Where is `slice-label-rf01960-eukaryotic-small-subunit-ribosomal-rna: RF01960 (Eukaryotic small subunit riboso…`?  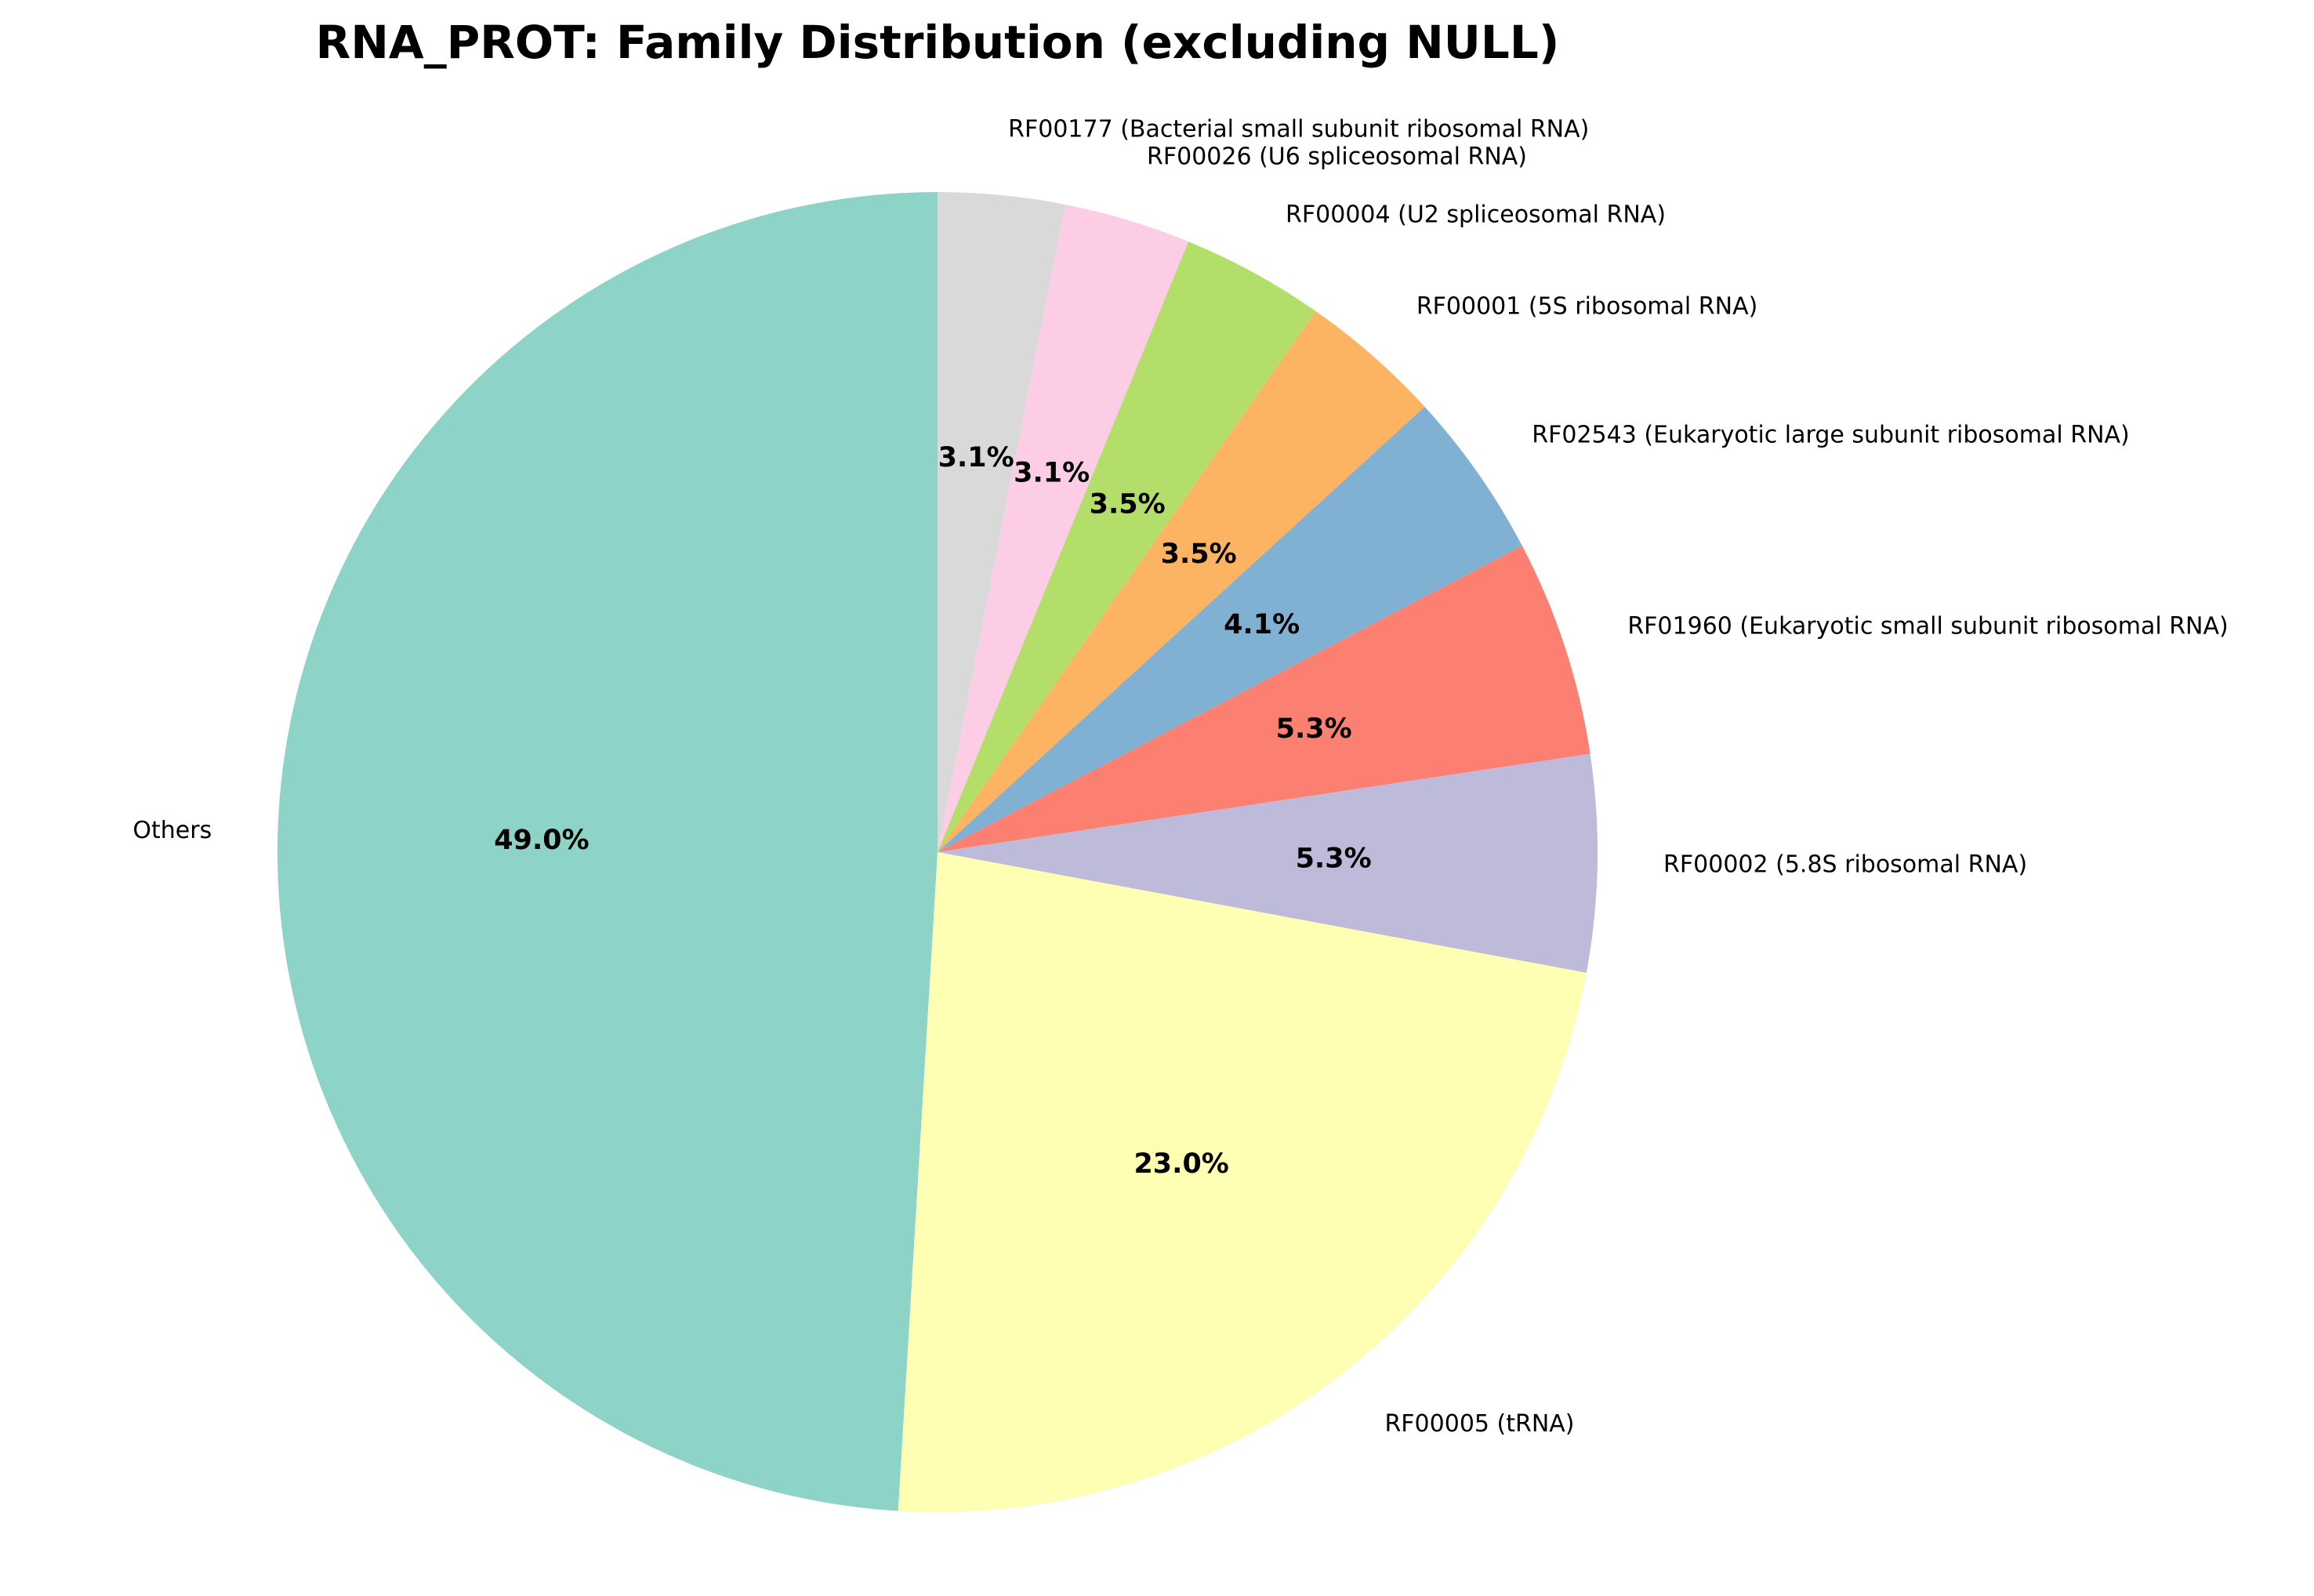 slice-label-rf01960-eukaryotic-small-subunit-ribosomal-rna: RF01960 (Eukaryotic small subunit riboso… is located at coordinates (1927, 627).